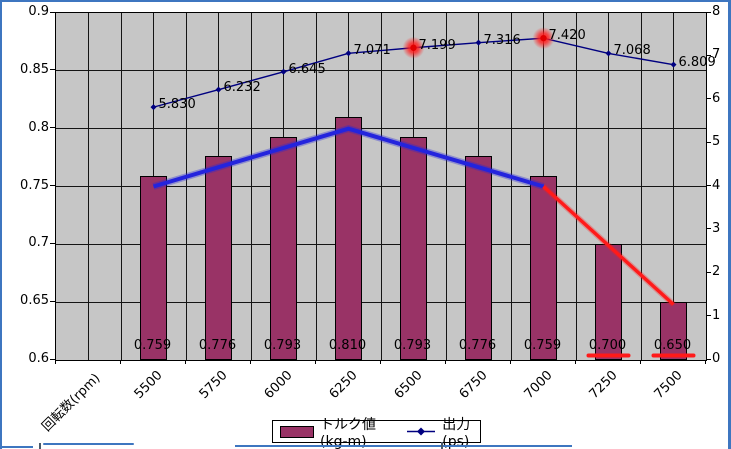 This screenshot has width=731, height=449. What do you see at coordinates (729, 224) in the screenshot?
I see `window-border-right` at bounding box center [729, 224].